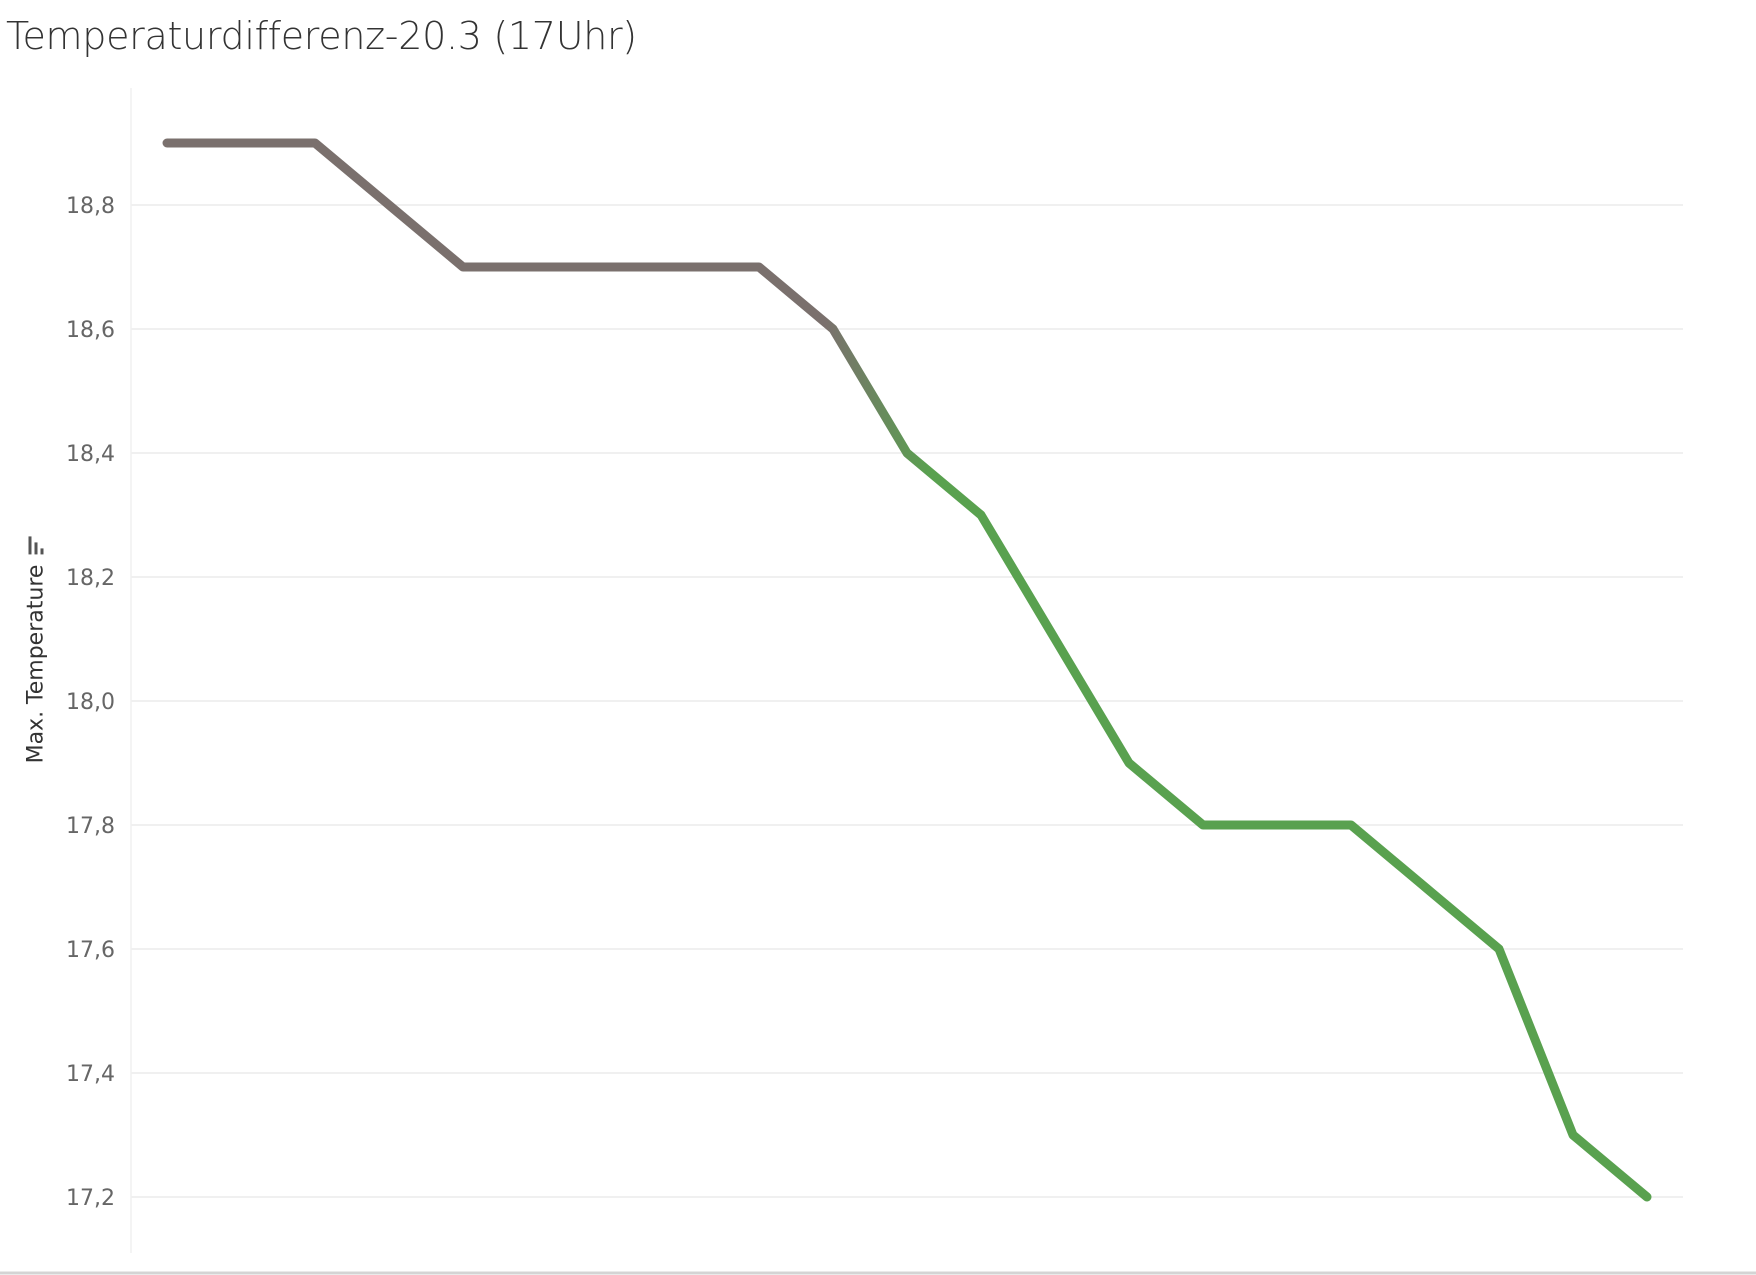 Image resolution: width=1756 pixels, height=1275 pixels. Describe the element at coordinates (90, 950) in the screenshot. I see `y-tick-label: 17,6` at that location.